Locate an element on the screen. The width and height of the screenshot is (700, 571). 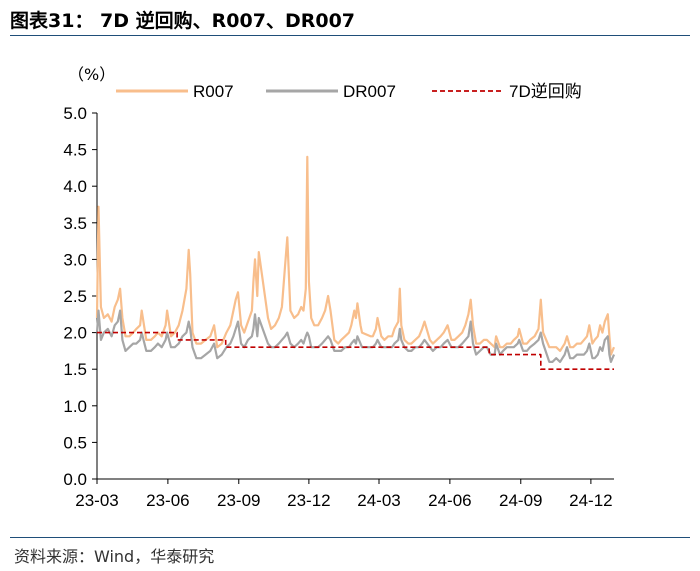
y-tick-label: 5.0 is located at coordinates (75, 113).